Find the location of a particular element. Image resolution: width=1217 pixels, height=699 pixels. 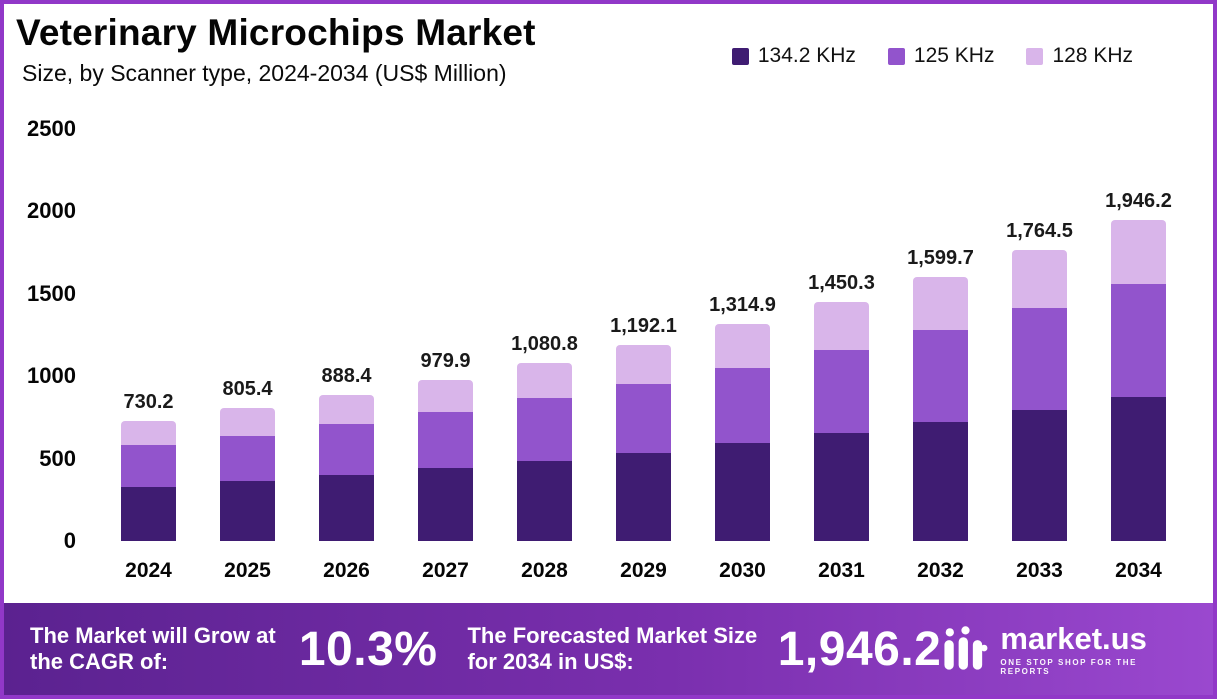

bar-group-2027: 979.9 2027 is located at coordinates (445, 364).